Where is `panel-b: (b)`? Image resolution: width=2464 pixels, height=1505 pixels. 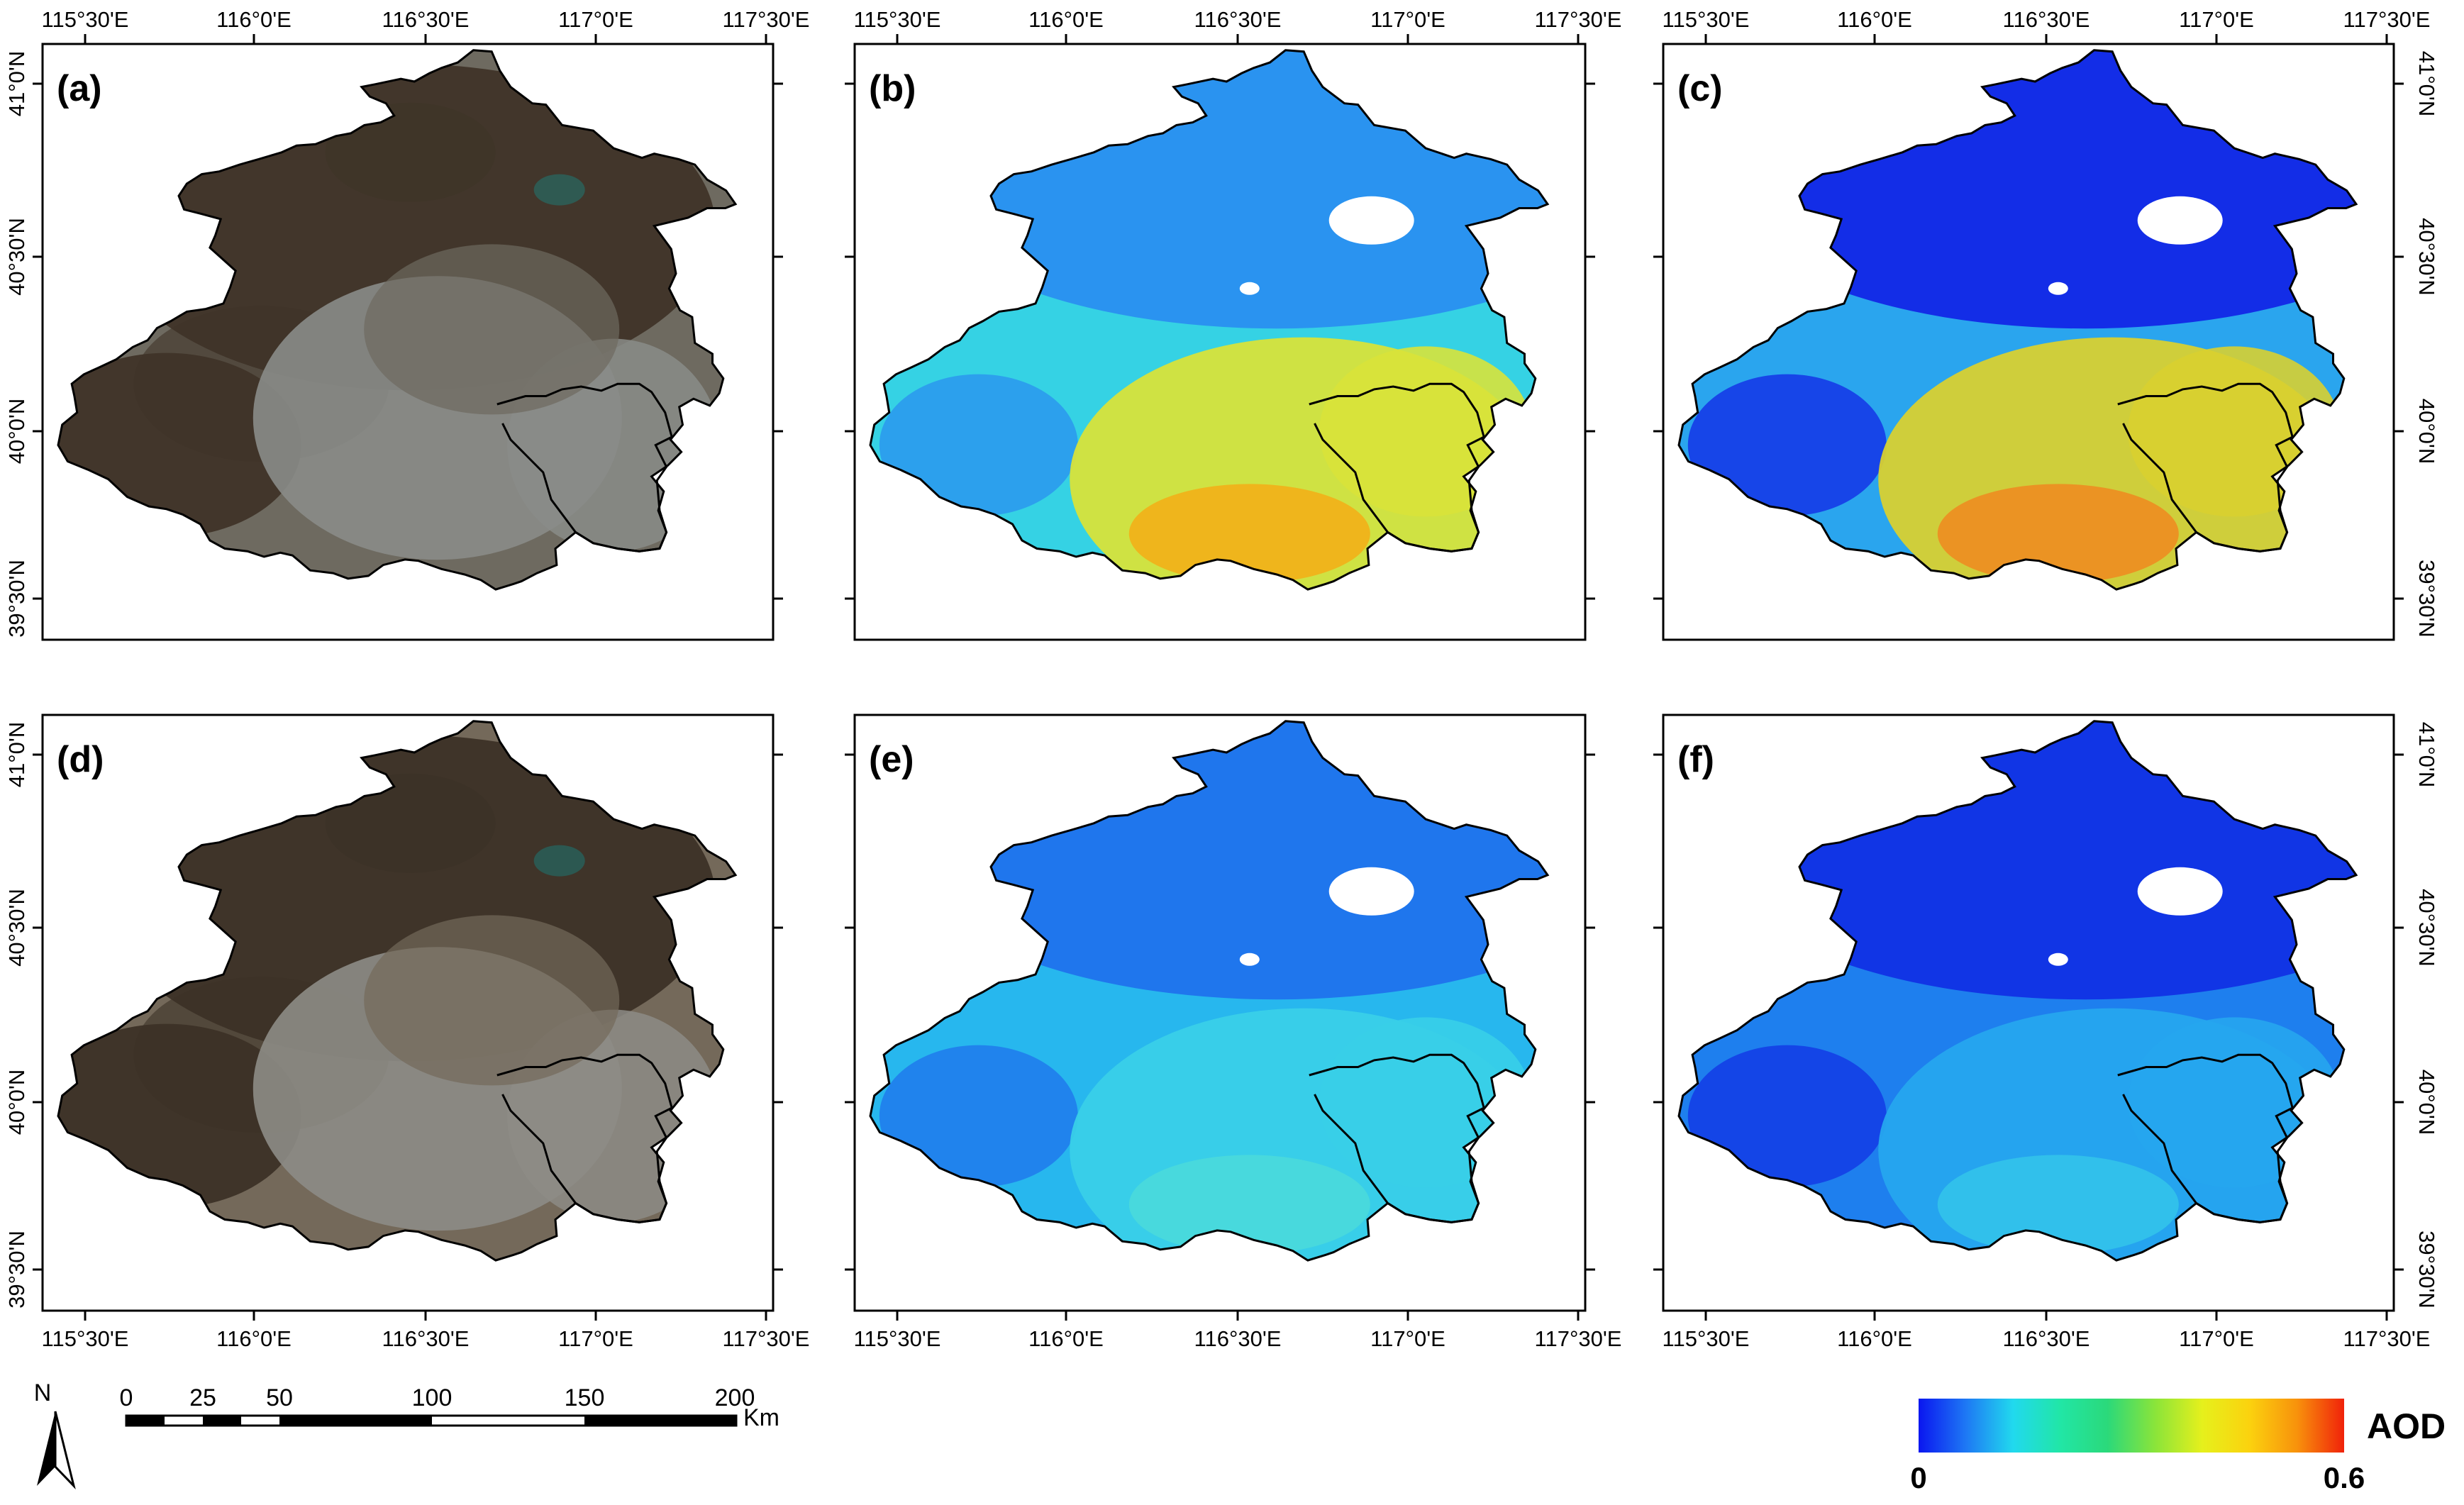 panel-b: (b) is located at coordinates (1220, 342).